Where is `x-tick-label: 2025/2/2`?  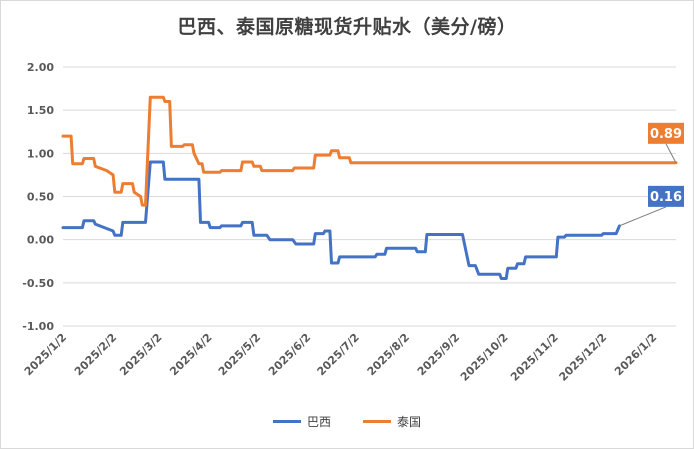 x-tick-label: 2025/2/2 is located at coordinates (95, 354).